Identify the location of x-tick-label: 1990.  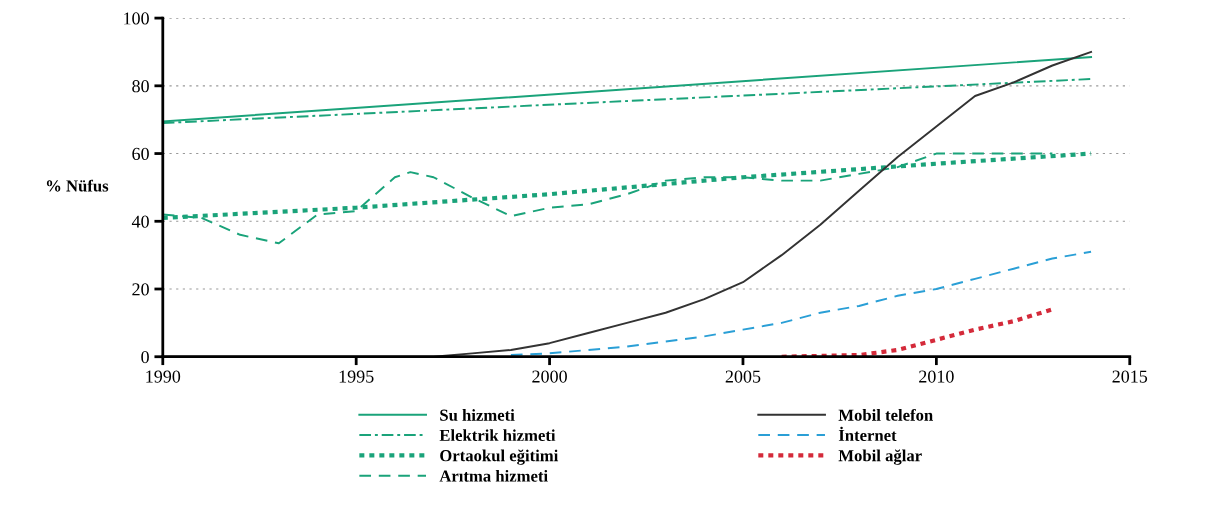
(163, 376).